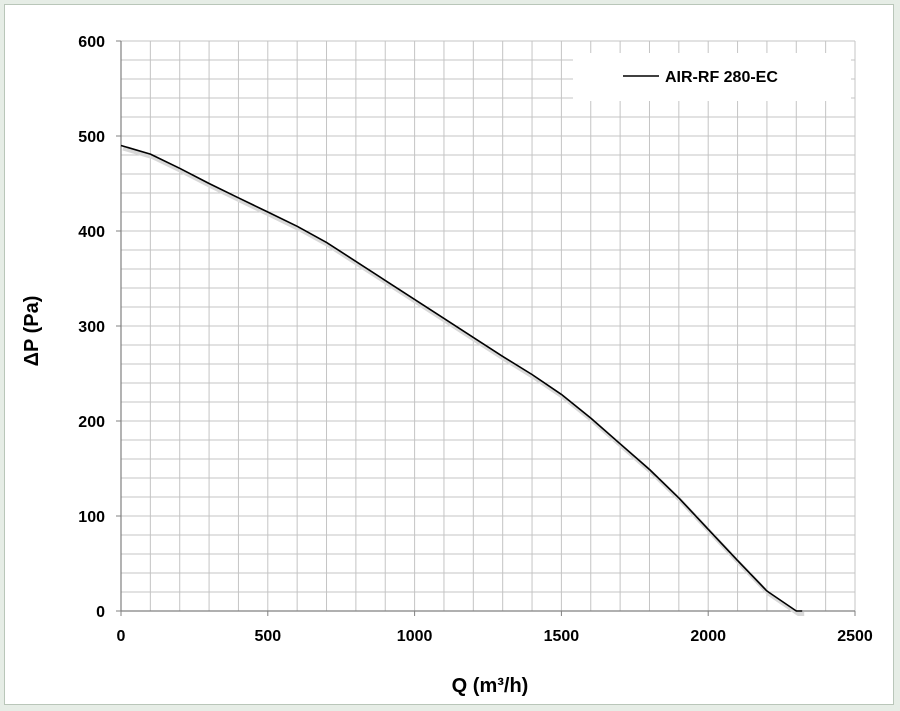 The image size is (900, 711). I want to click on legend-box, so click(712, 77).